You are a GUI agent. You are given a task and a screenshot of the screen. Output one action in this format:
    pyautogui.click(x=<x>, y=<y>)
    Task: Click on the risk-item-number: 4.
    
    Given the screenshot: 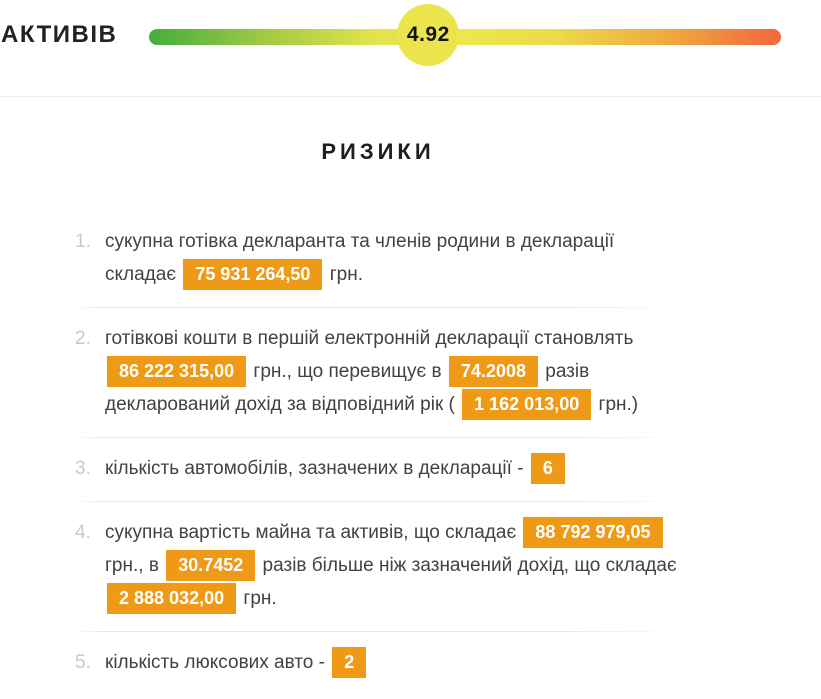 What is the action you would take?
    pyautogui.click(x=83, y=532)
    